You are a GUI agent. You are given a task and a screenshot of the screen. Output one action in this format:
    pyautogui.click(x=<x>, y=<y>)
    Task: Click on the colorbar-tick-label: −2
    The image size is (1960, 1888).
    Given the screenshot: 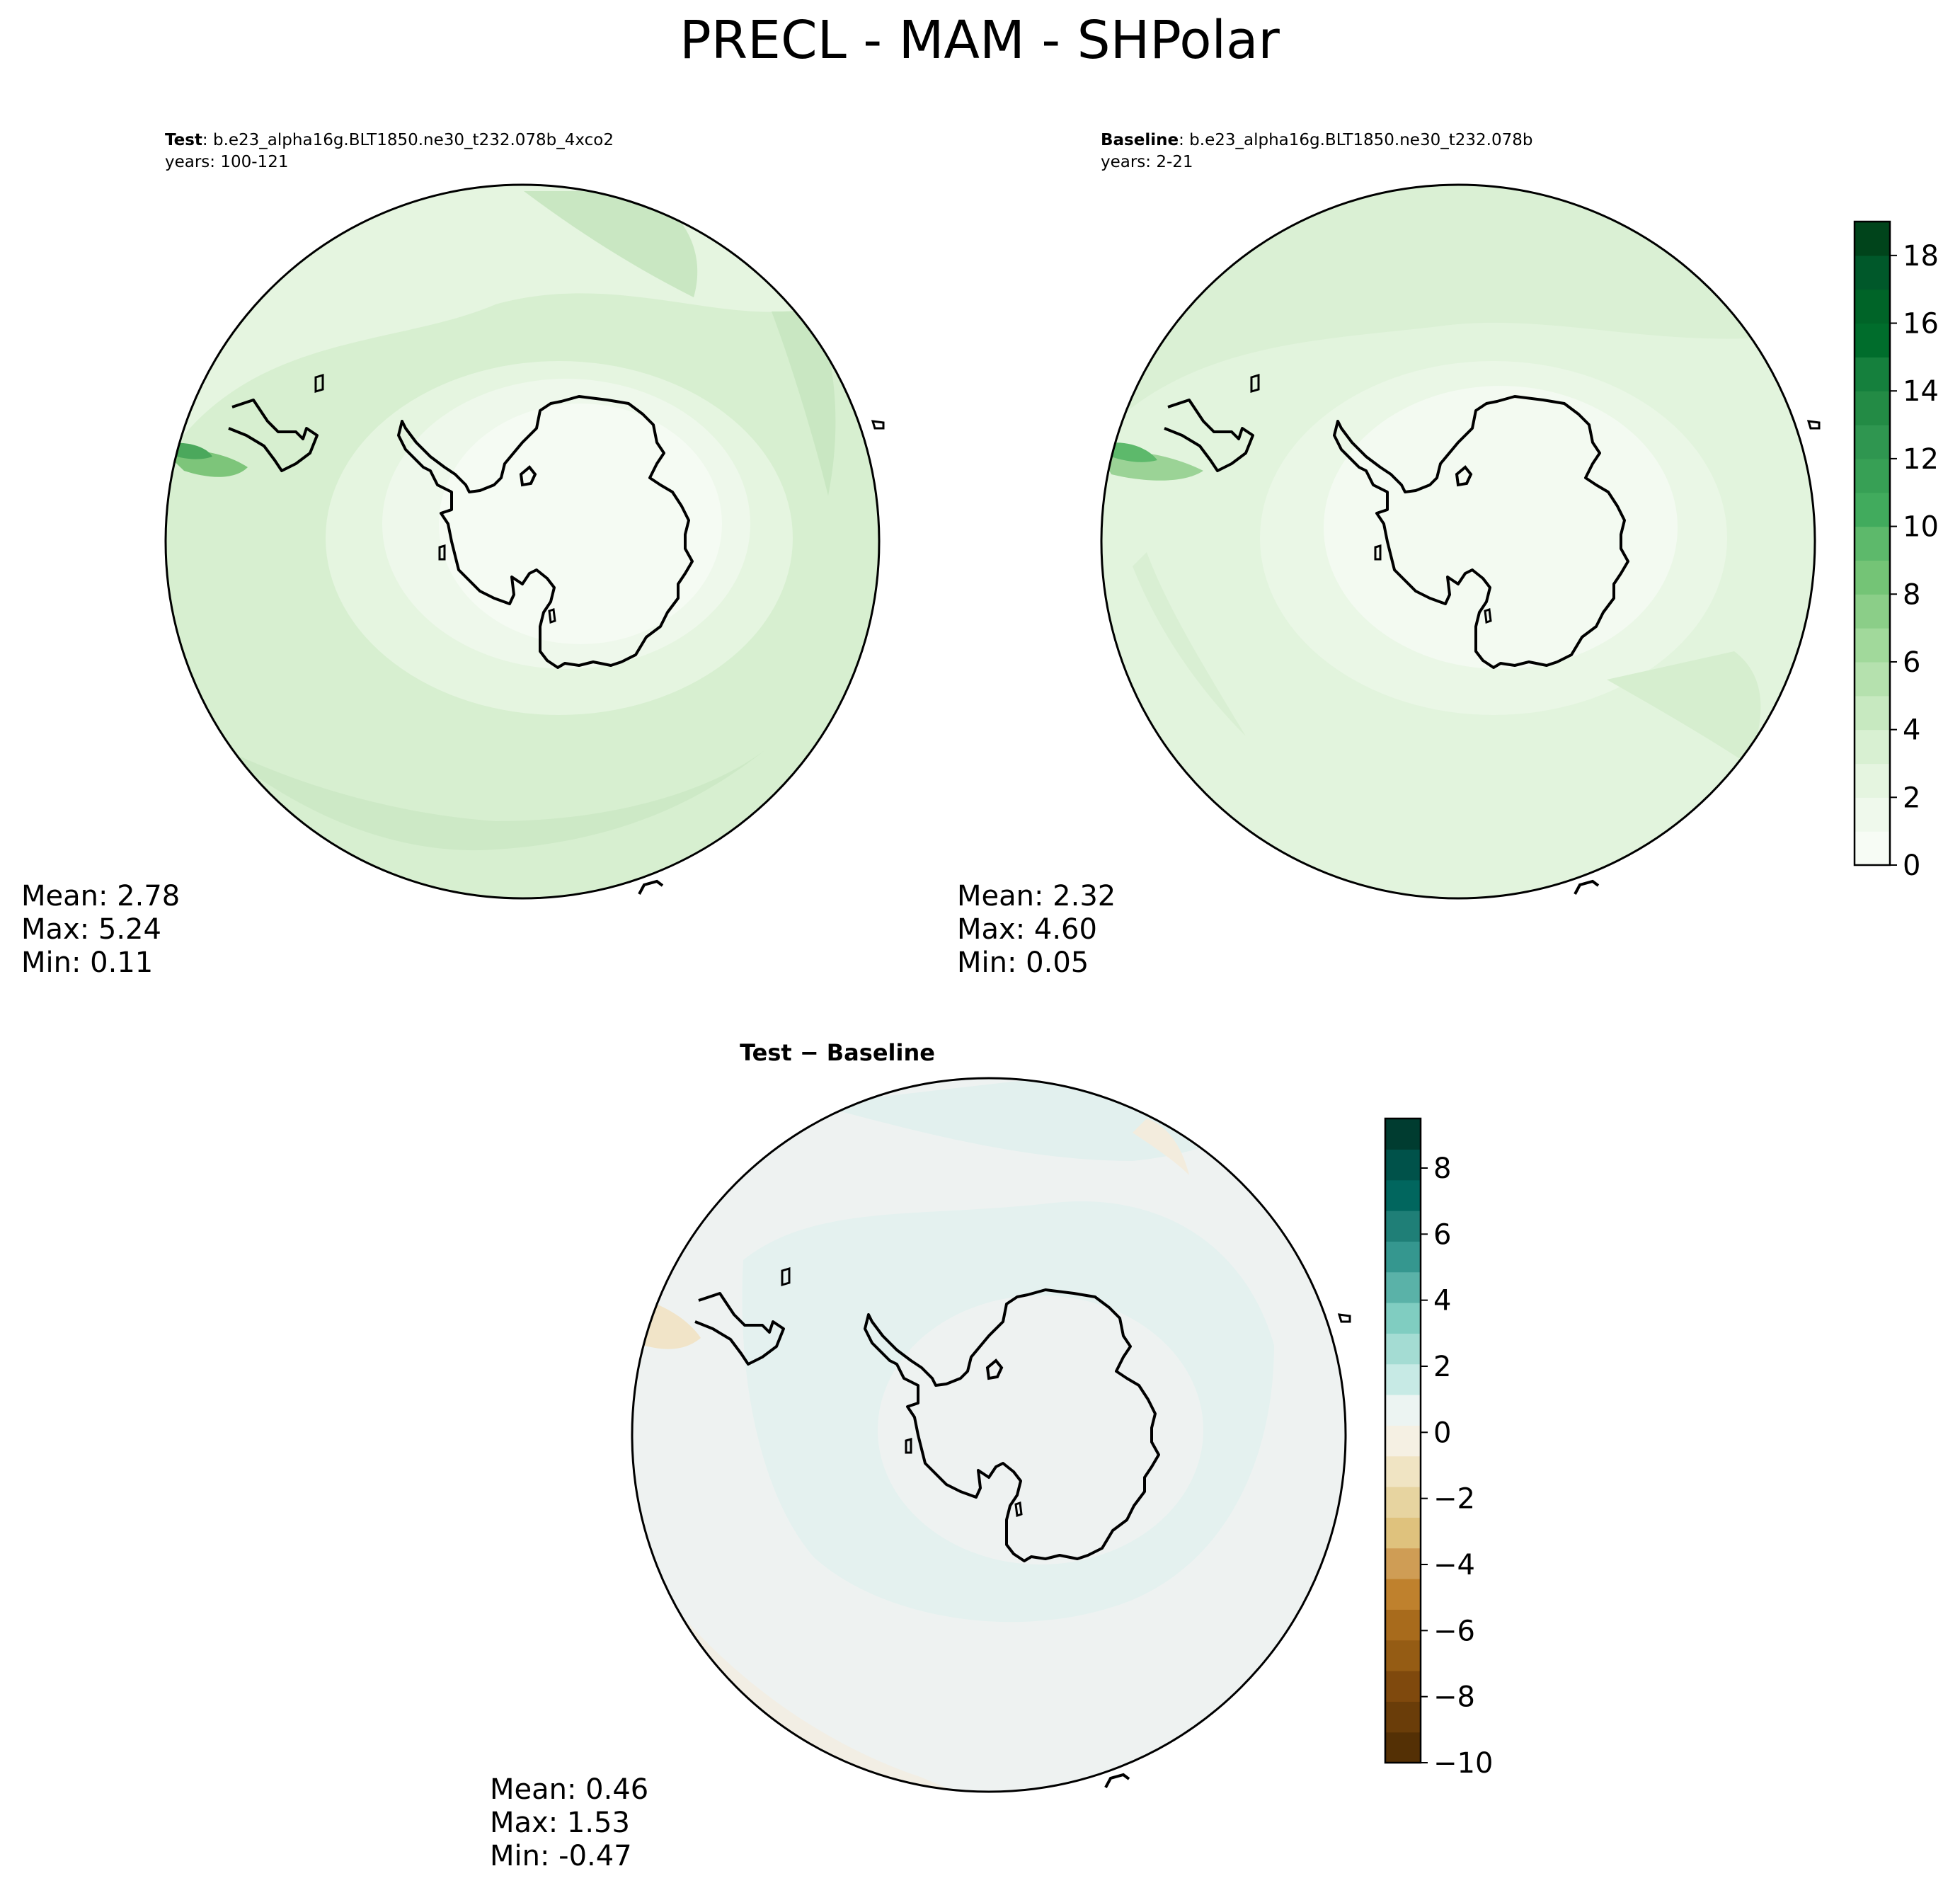 What is the action you would take?
    pyautogui.click(x=1454, y=1499)
    